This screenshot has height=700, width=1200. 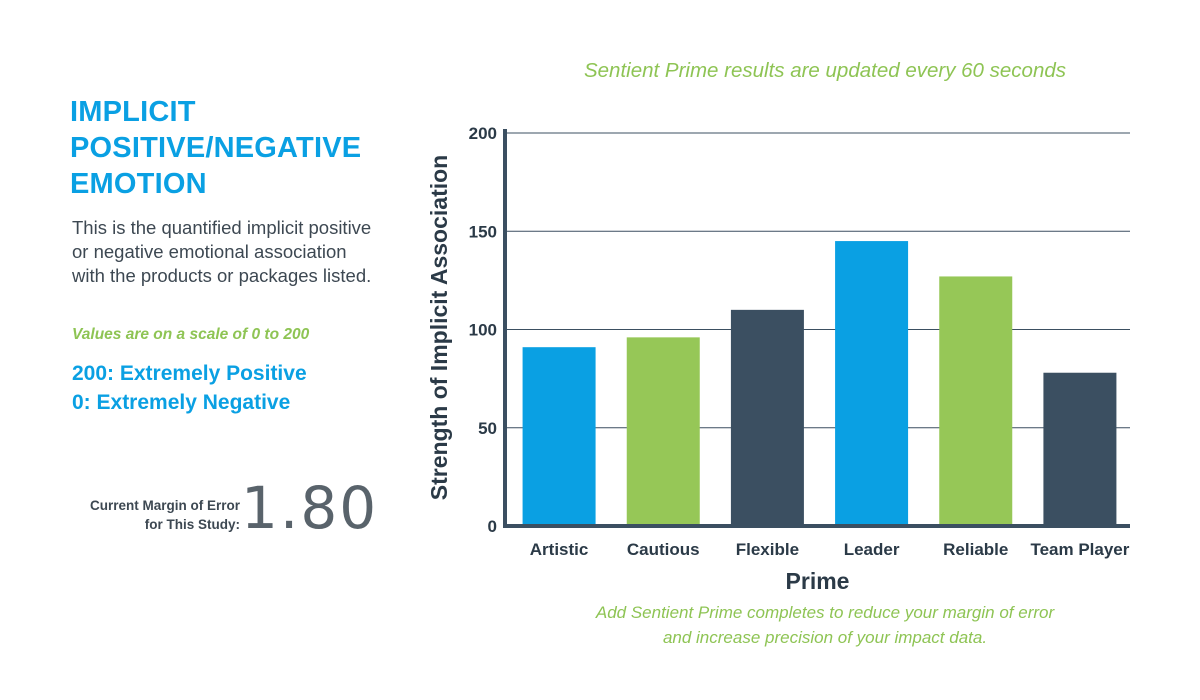 What do you see at coordinates (487, 428) in the screenshot?
I see `y-tick-label: 50` at bounding box center [487, 428].